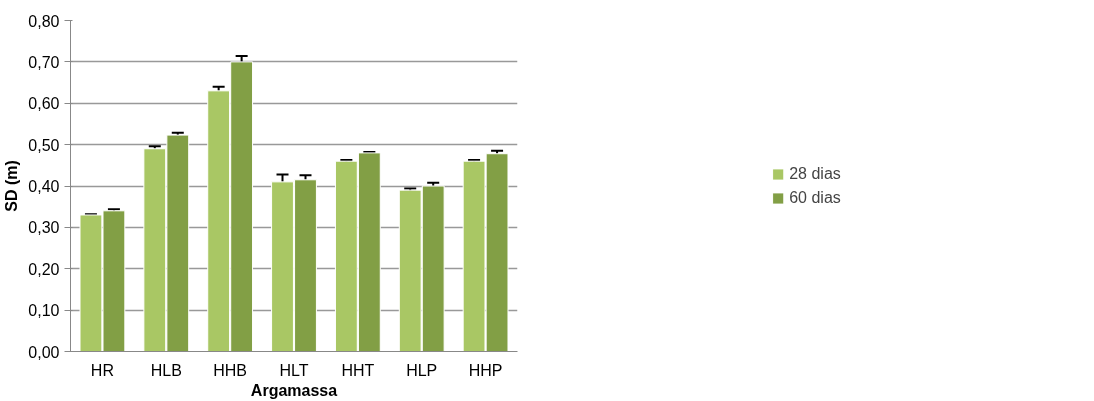  Describe the element at coordinates (44, 62) in the screenshot. I see `y-tick-label: 0,70` at that location.